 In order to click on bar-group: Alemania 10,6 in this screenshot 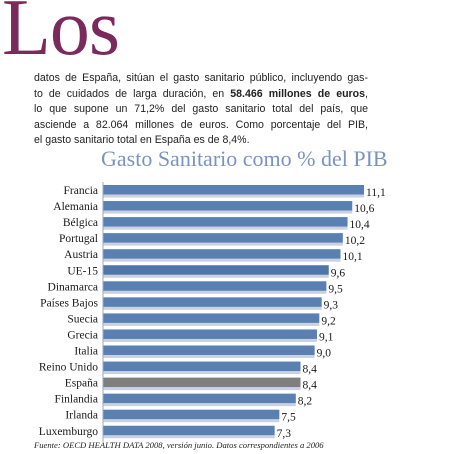, I will do `click(214, 208)`.